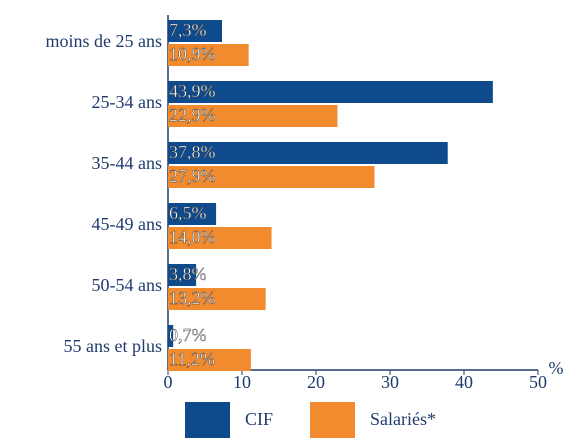 This screenshot has width=579, height=441. What do you see at coordinates (188, 335) in the screenshot?
I see `data-label: 0,7%` at bounding box center [188, 335].